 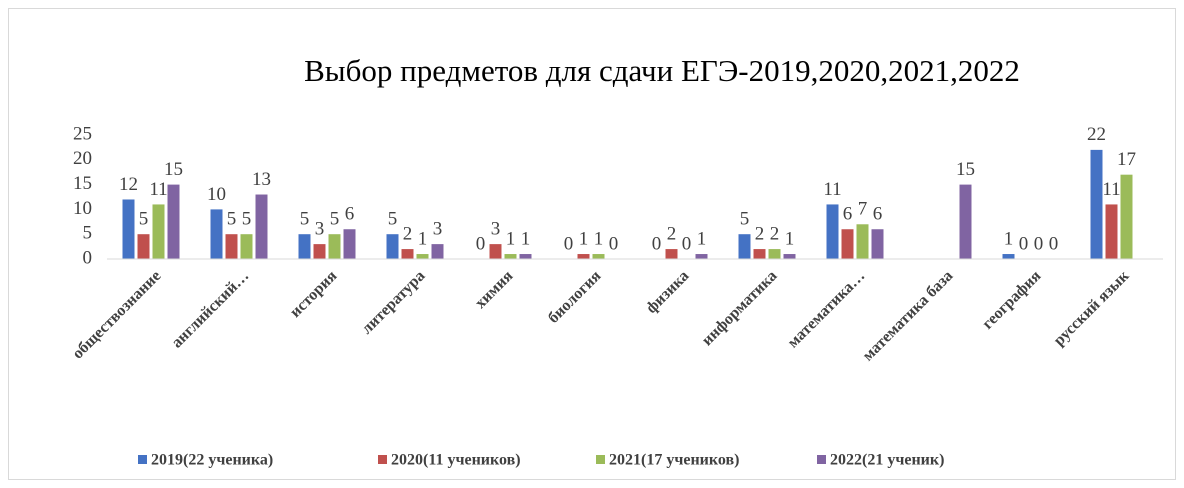 I want to click on data-label: 12, so click(x=128, y=184).